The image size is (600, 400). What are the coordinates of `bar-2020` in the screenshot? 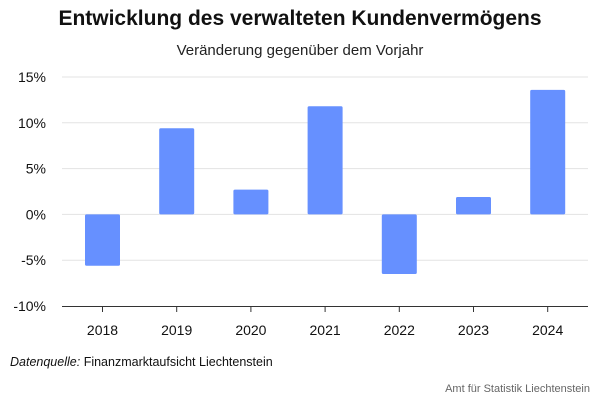 It's located at (251, 202).